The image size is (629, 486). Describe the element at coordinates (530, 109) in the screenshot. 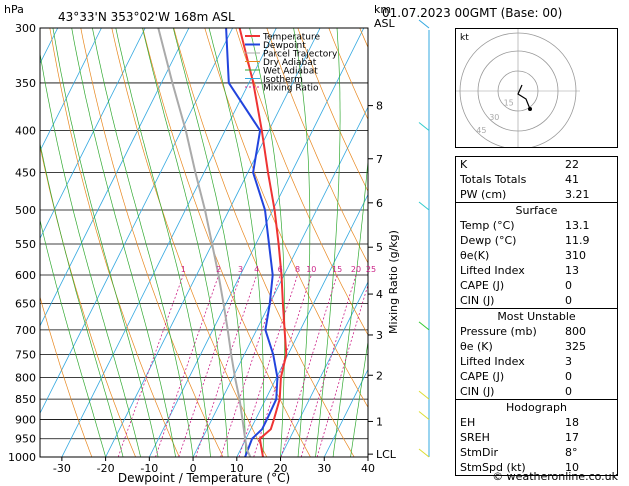

I see `hodograph-storm-marker` at that location.